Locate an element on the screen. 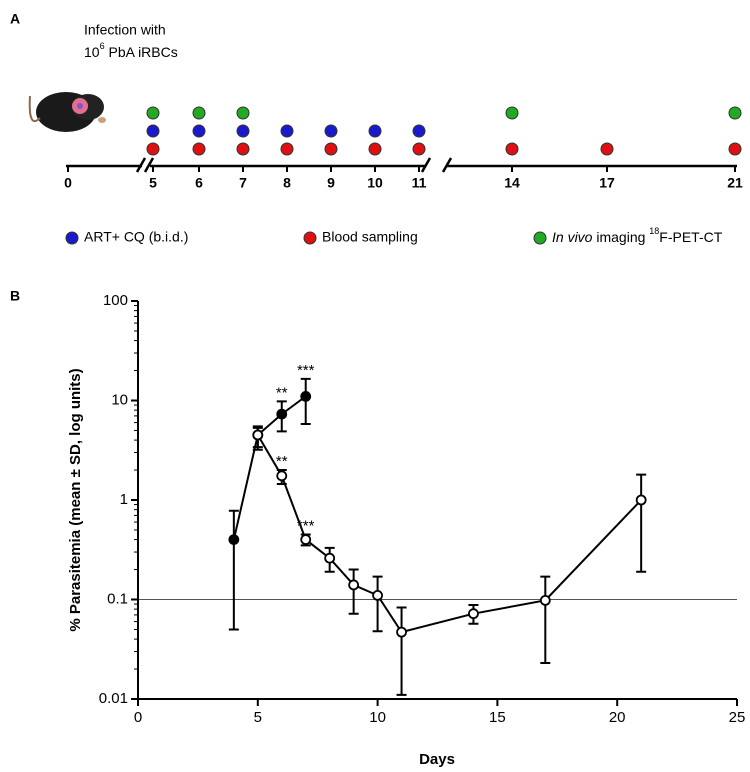 The image size is (750, 772). y-tick-label: 1 is located at coordinates (124, 499).